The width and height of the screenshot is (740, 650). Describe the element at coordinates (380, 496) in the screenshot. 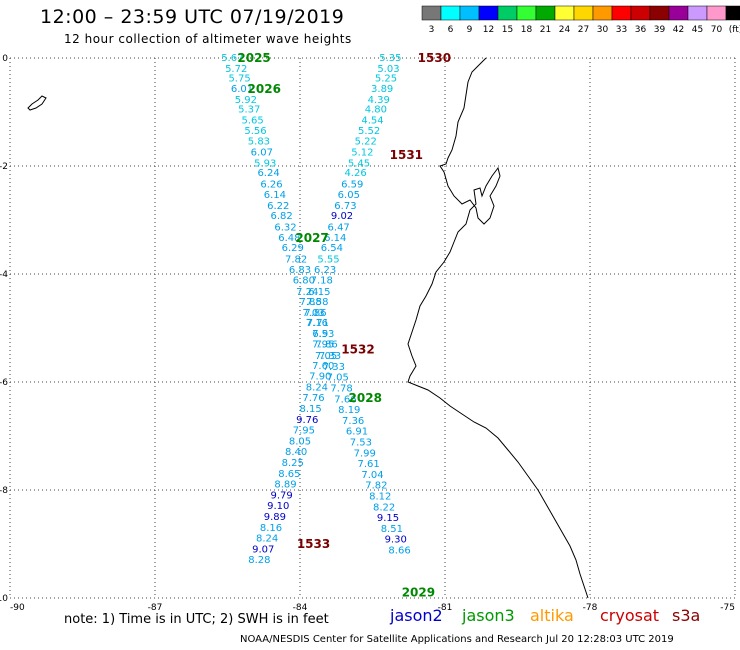

I see `wave-height-label: 8.12` at that location.